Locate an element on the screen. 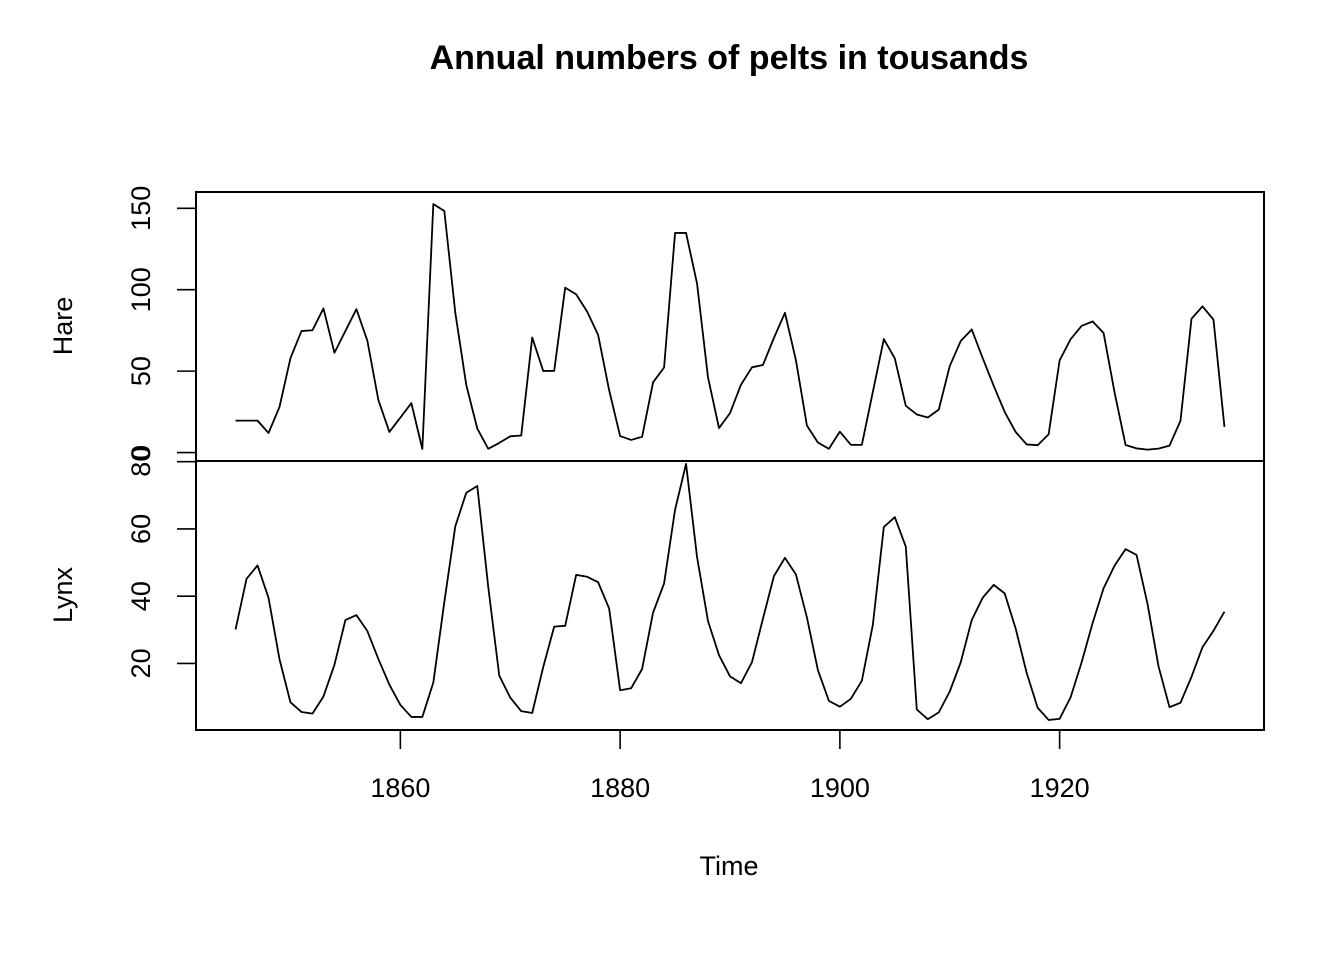  lynx-y-tick-label: 80 is located at coordinates (141, 462).